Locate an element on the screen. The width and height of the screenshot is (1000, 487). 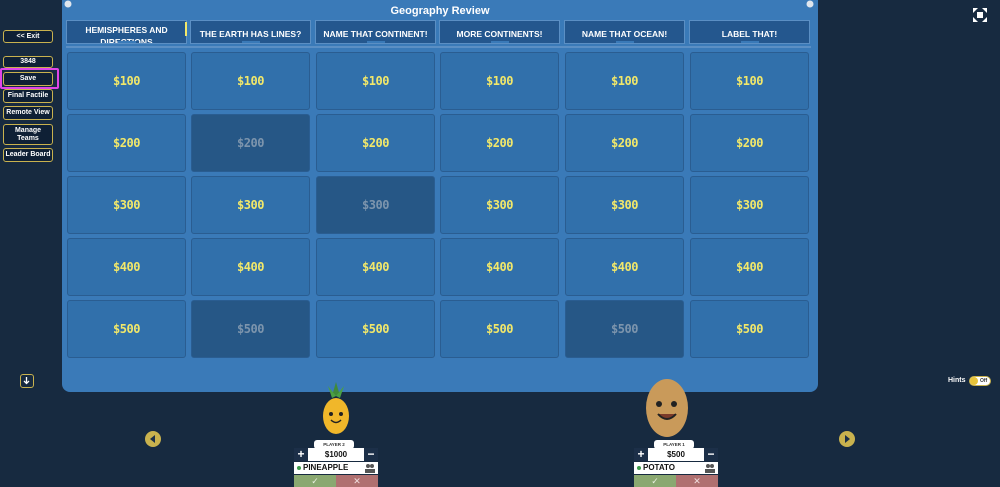
player-name: PINEAPPLE is located at coordinates (322, 468).